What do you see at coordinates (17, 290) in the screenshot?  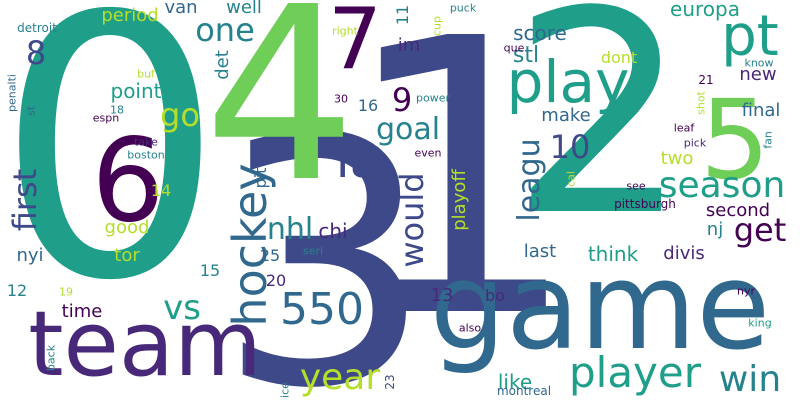 I see `word-12: 12` at bounding box center [17, 290].